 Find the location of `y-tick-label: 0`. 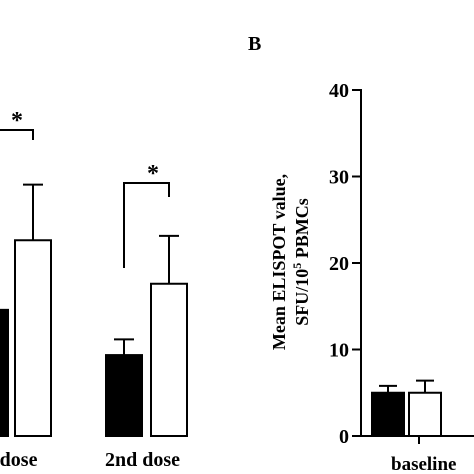

y-tick-label: 0 is located at coordinates (344, 437).